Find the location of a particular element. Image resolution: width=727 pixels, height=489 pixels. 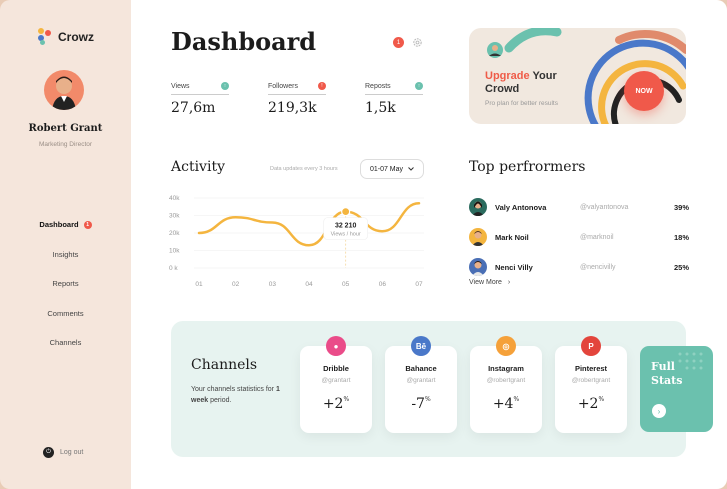

performer-percent: 18% is located at coordinates (681, 237).